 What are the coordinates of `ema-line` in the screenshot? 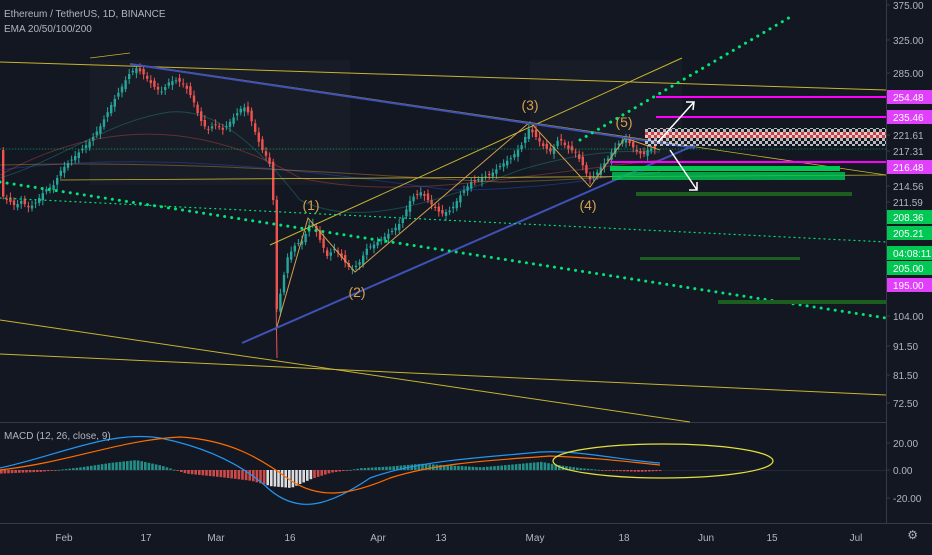 It's located at (330, 160).